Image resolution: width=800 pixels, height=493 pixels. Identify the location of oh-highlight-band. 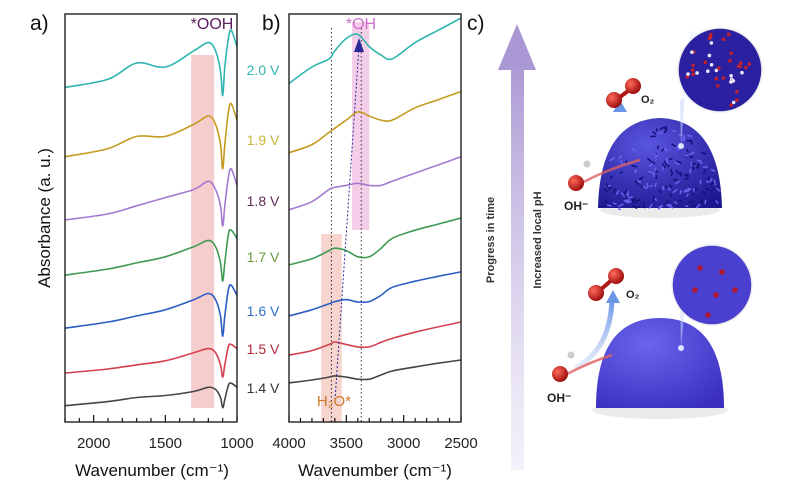
(361, 126).